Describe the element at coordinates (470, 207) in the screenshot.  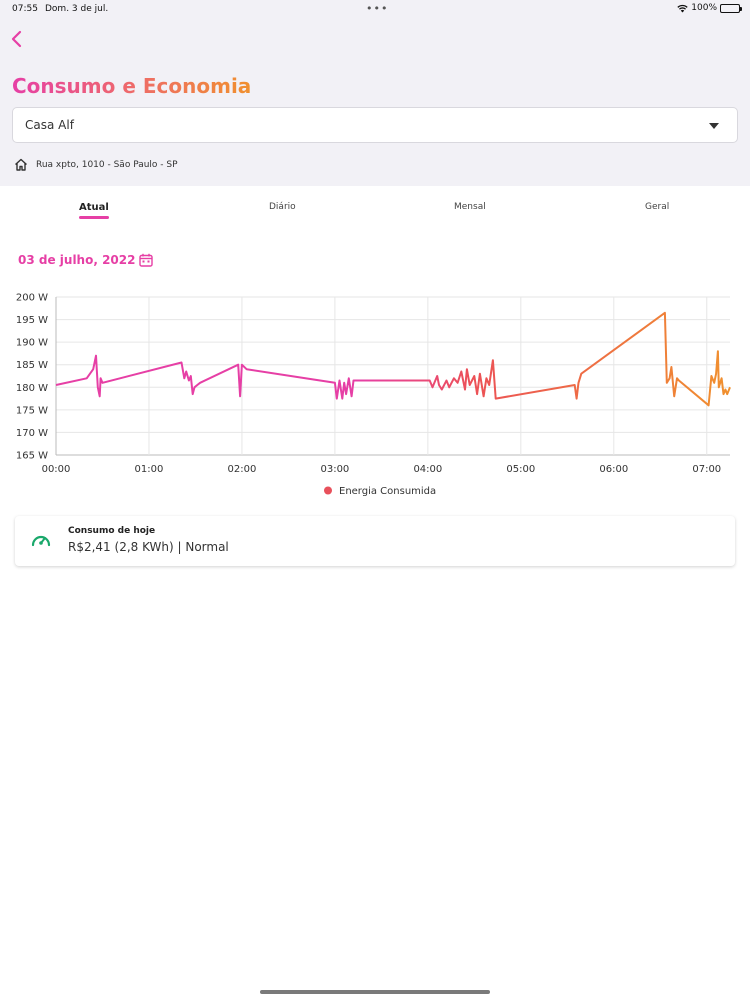
I see `tab-mensal: Mensal` at that location.